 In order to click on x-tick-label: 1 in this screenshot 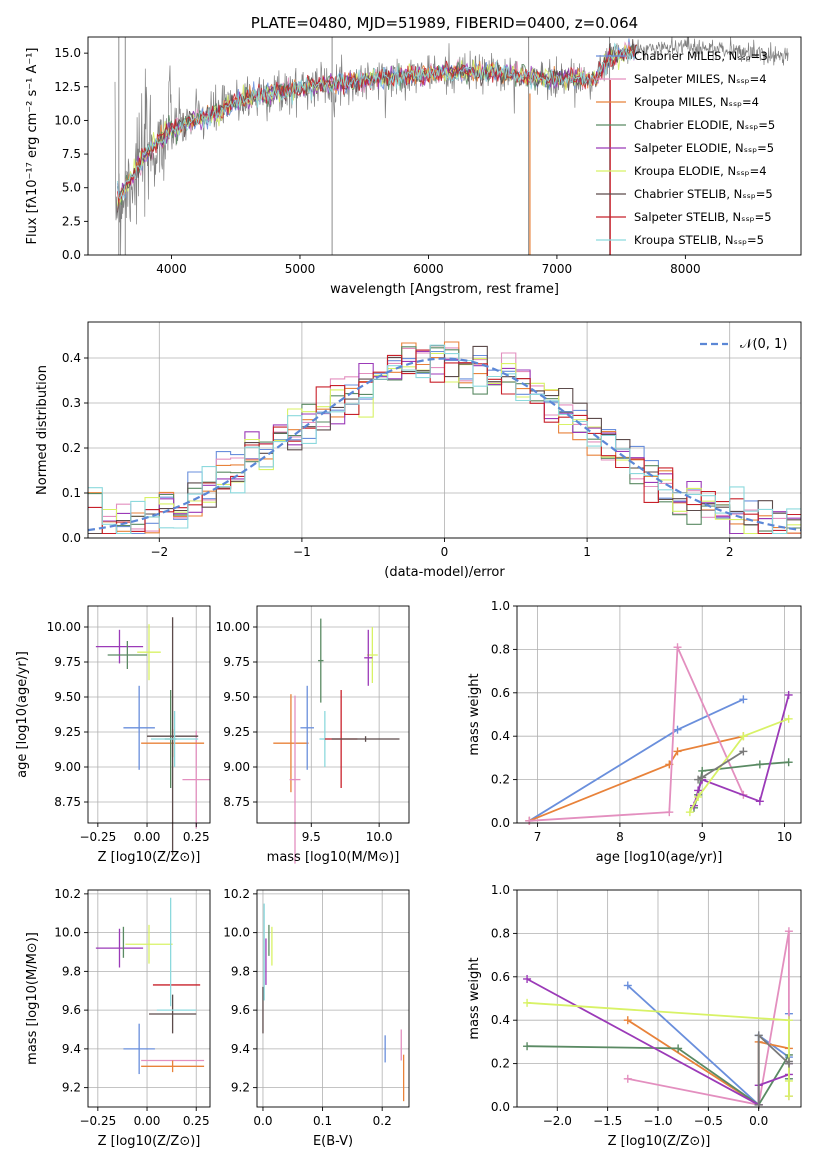, I will do `click(587, 552)`.